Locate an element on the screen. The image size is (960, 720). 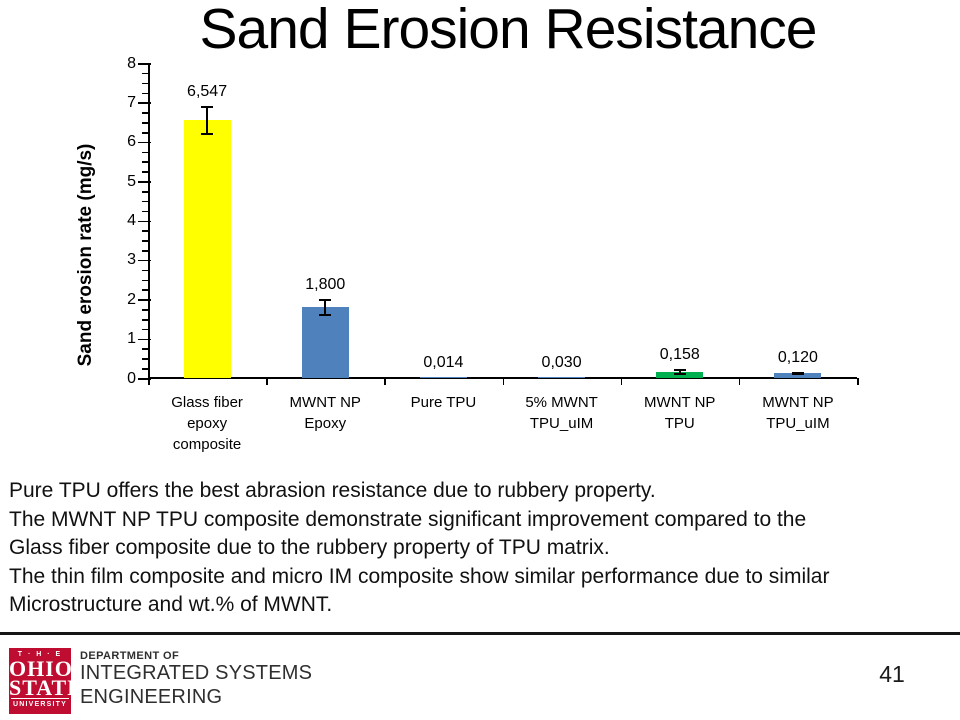
x-category-label: MWNT NP TPU_uIM is located at coordinates (798, 413).